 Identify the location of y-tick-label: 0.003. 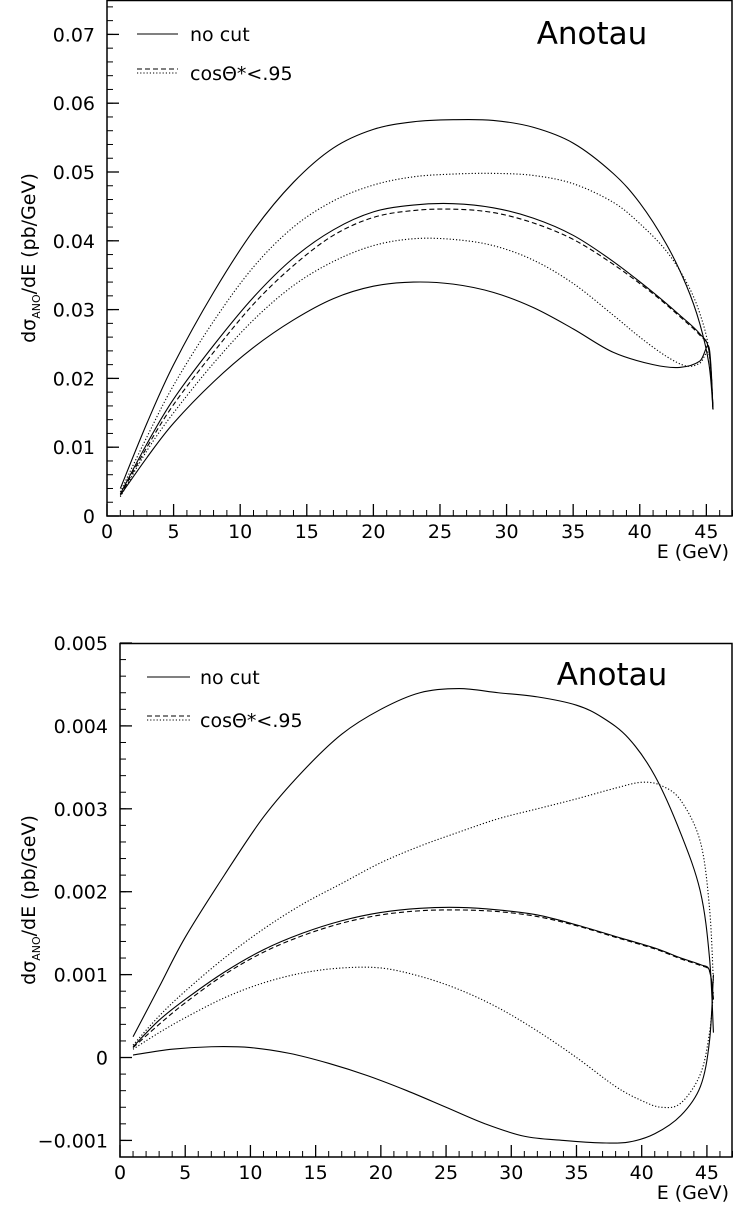
(81, 810).